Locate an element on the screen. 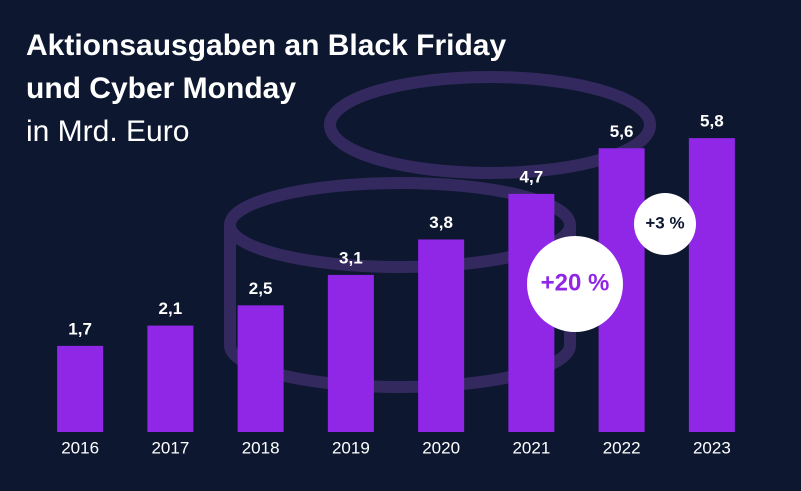 The image size is (801, 491). annotation: +3 % is located at coordinates (664, 222).